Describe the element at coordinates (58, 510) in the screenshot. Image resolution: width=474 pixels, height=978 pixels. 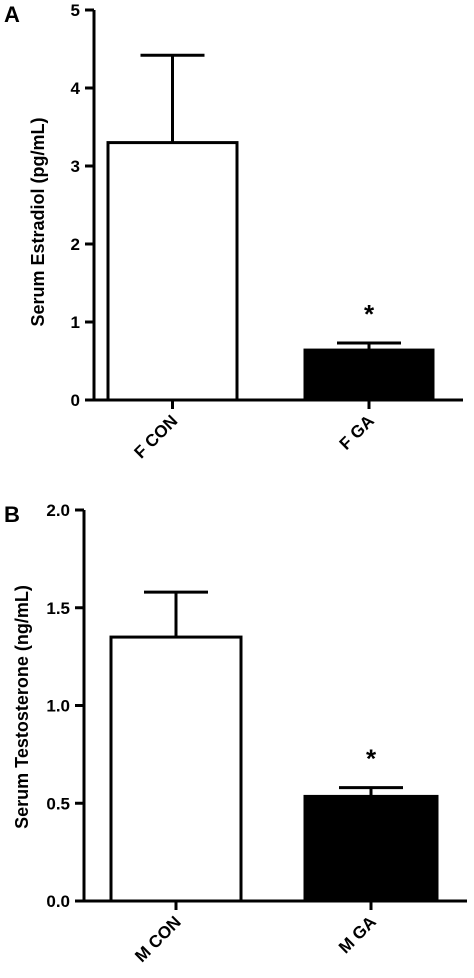
I see `y-tick-label: 2.0` at that location.